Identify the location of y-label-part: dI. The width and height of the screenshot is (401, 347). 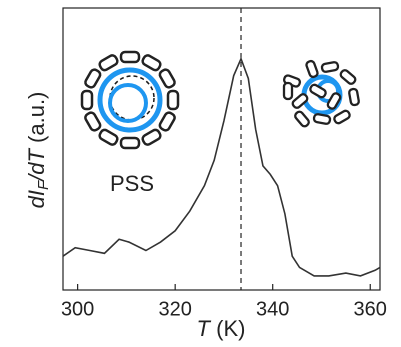
(36, 199).